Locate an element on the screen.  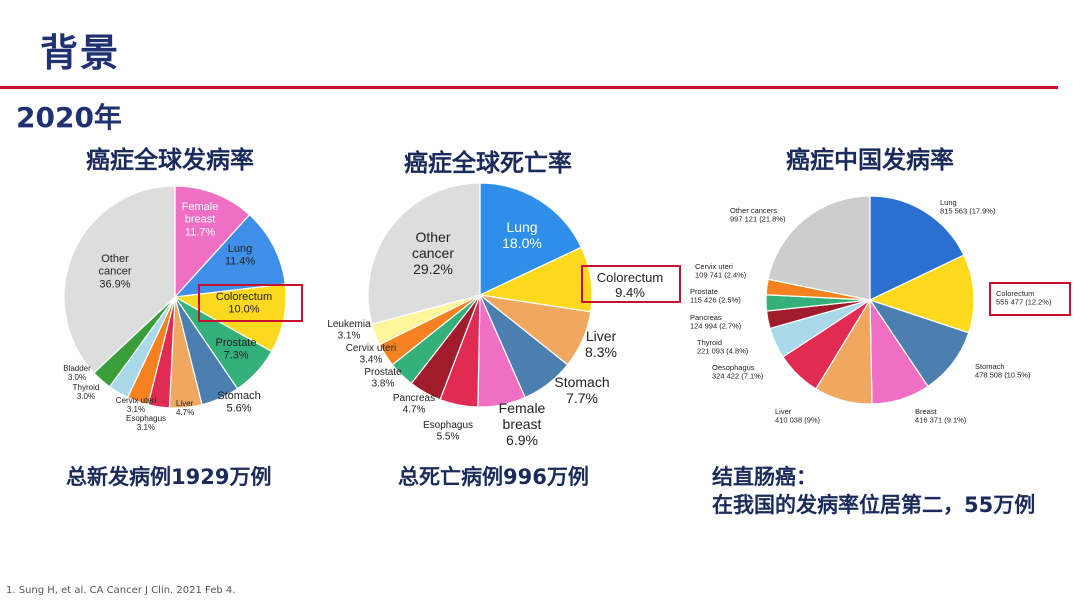
incidence-summary: 总新发病例1929万例 is located at coordinates (169, 477).